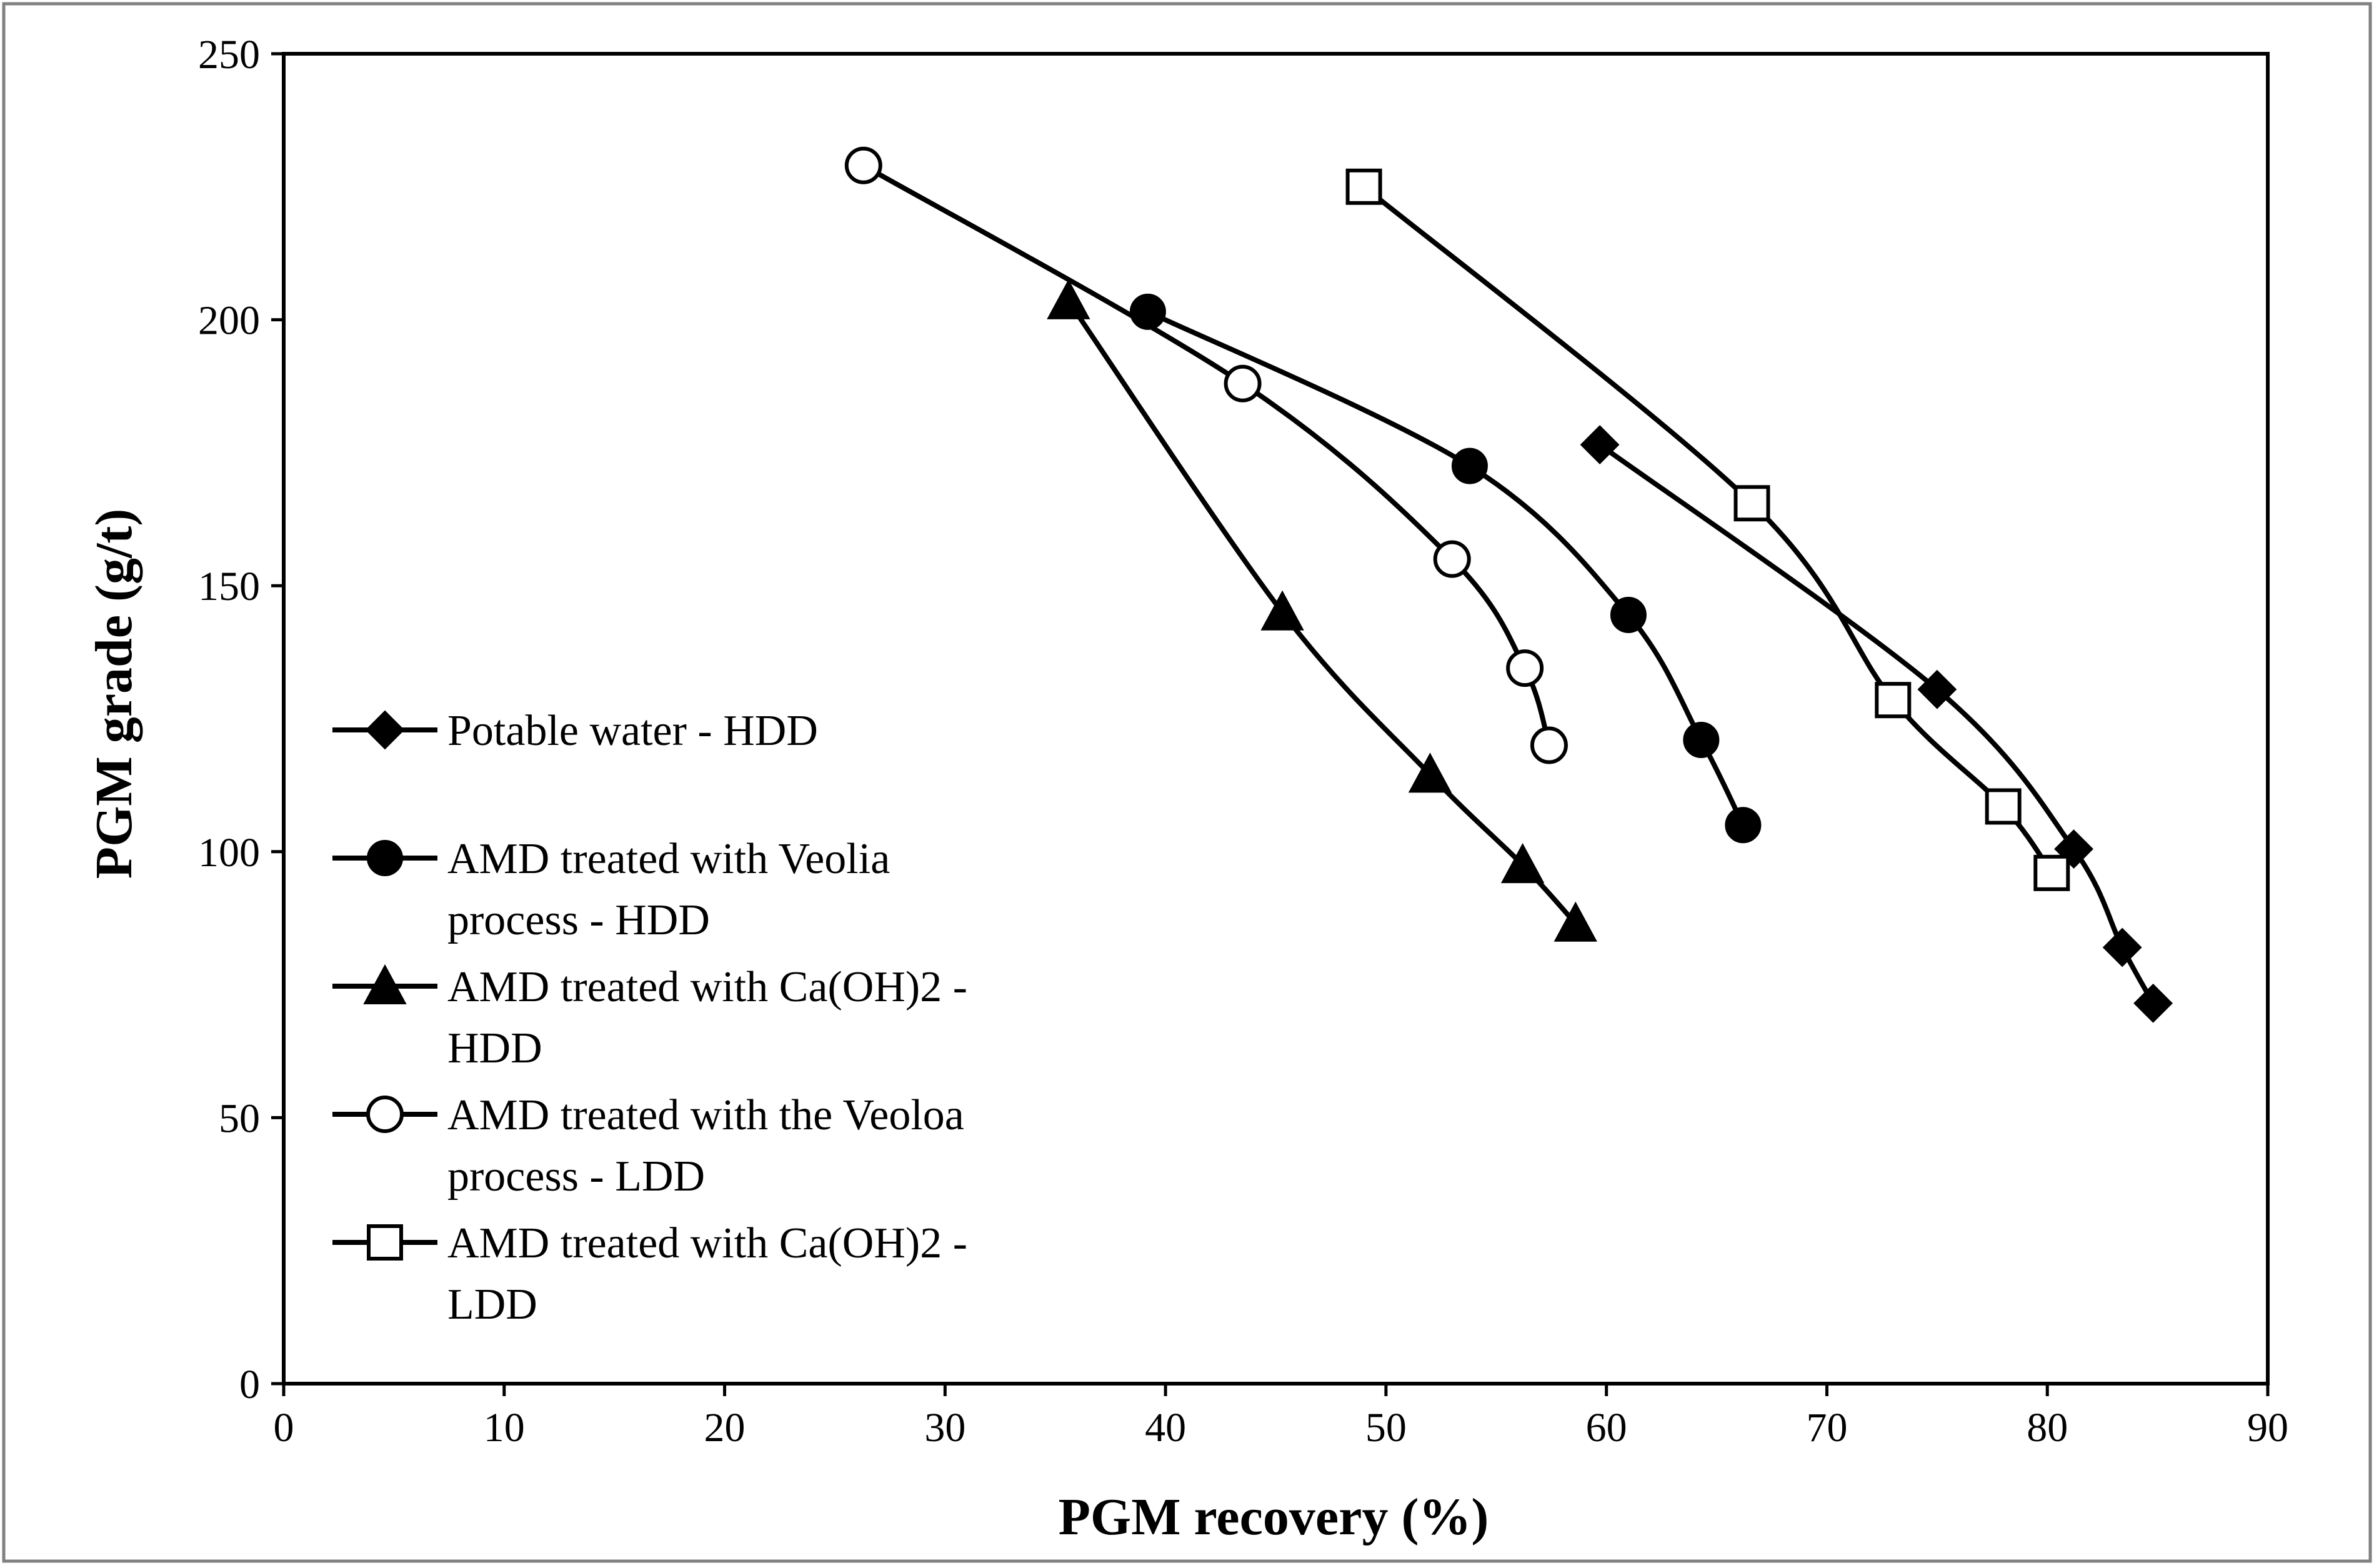 The width and height of the screenshot is (2374, 1568). I want to click on legend-label-2-0: AMD treated with Ca(OH)2 -, so click(707, 987).